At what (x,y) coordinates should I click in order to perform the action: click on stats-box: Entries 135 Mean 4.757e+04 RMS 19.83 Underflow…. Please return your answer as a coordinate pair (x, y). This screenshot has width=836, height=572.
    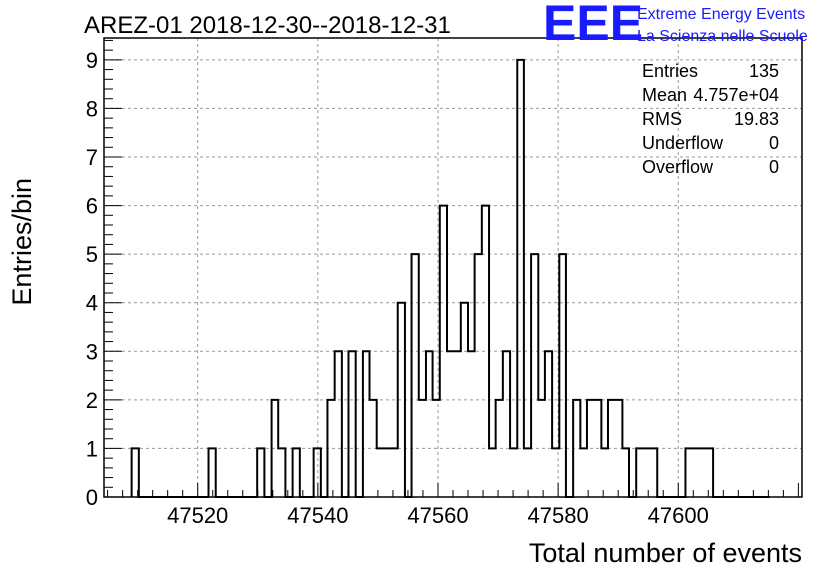
    Looking at the image, I should click on (710, 119).